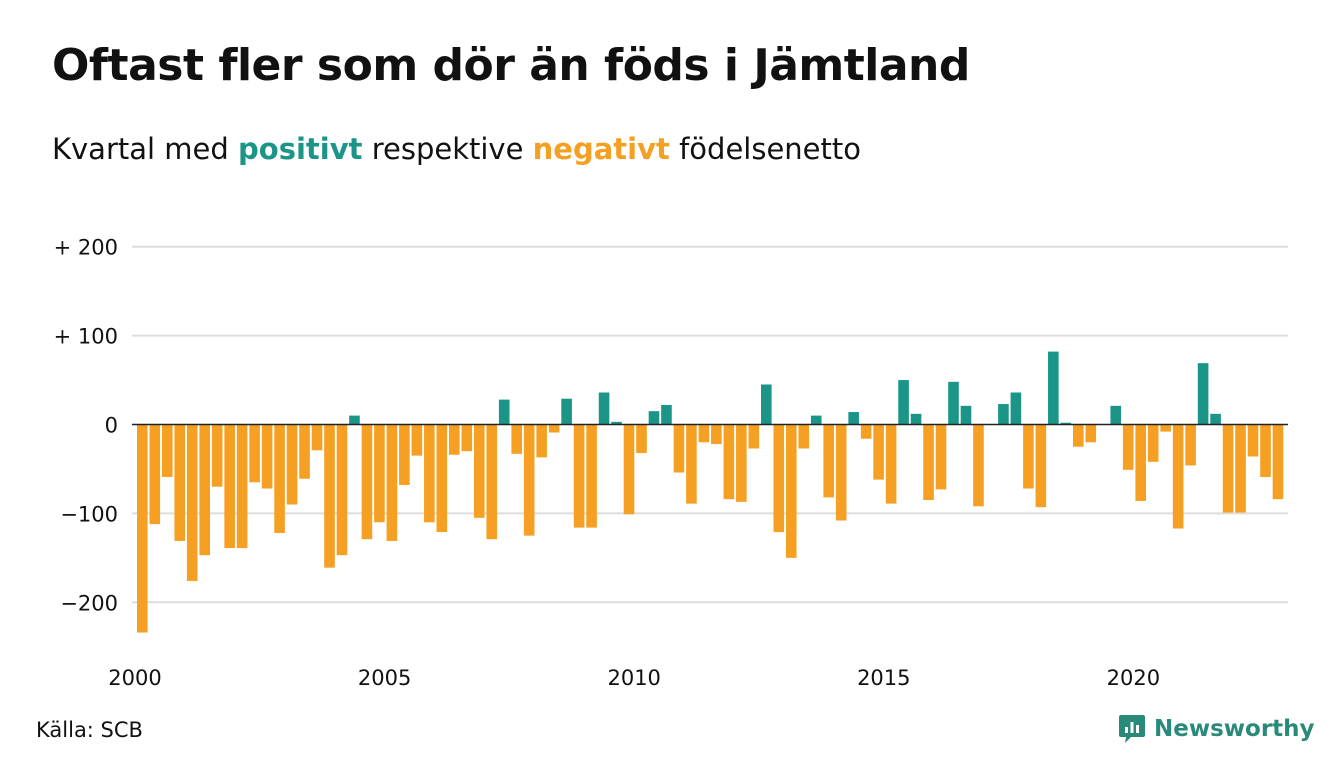  Describe the element at coordinates (1234, 729) in the screenshot. I see `brand-name: Newsworthy` at that location.